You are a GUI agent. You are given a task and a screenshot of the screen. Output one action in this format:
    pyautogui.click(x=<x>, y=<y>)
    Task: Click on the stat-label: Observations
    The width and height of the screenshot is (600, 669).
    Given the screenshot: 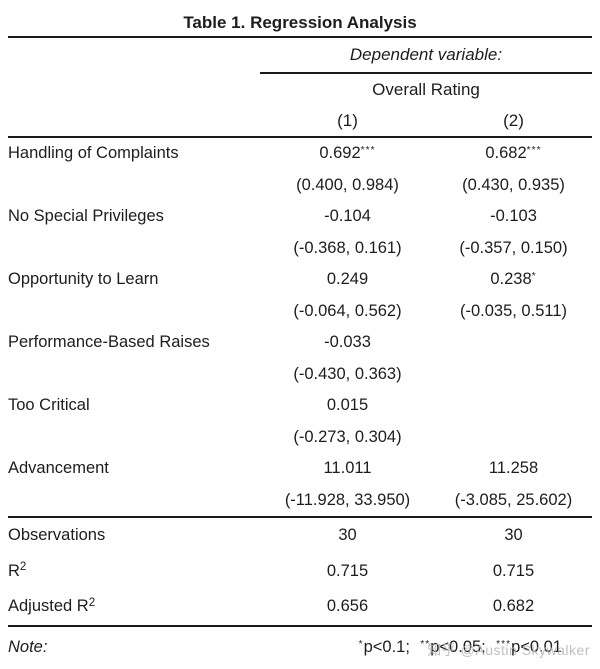 What is the action you would take?
    pyautogui.click(x=57, y=535)
    